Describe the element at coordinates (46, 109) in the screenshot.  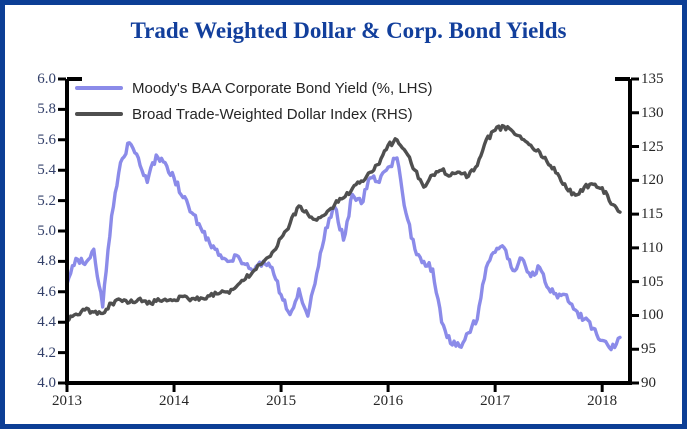
I see `y-left-tick-label: 5.8` at that location.